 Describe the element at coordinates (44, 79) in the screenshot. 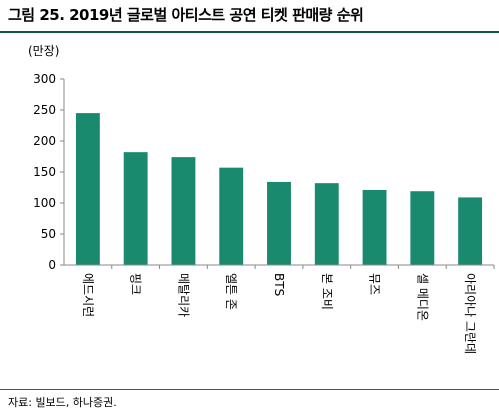

I see `y-tick-label: 300` at that location.